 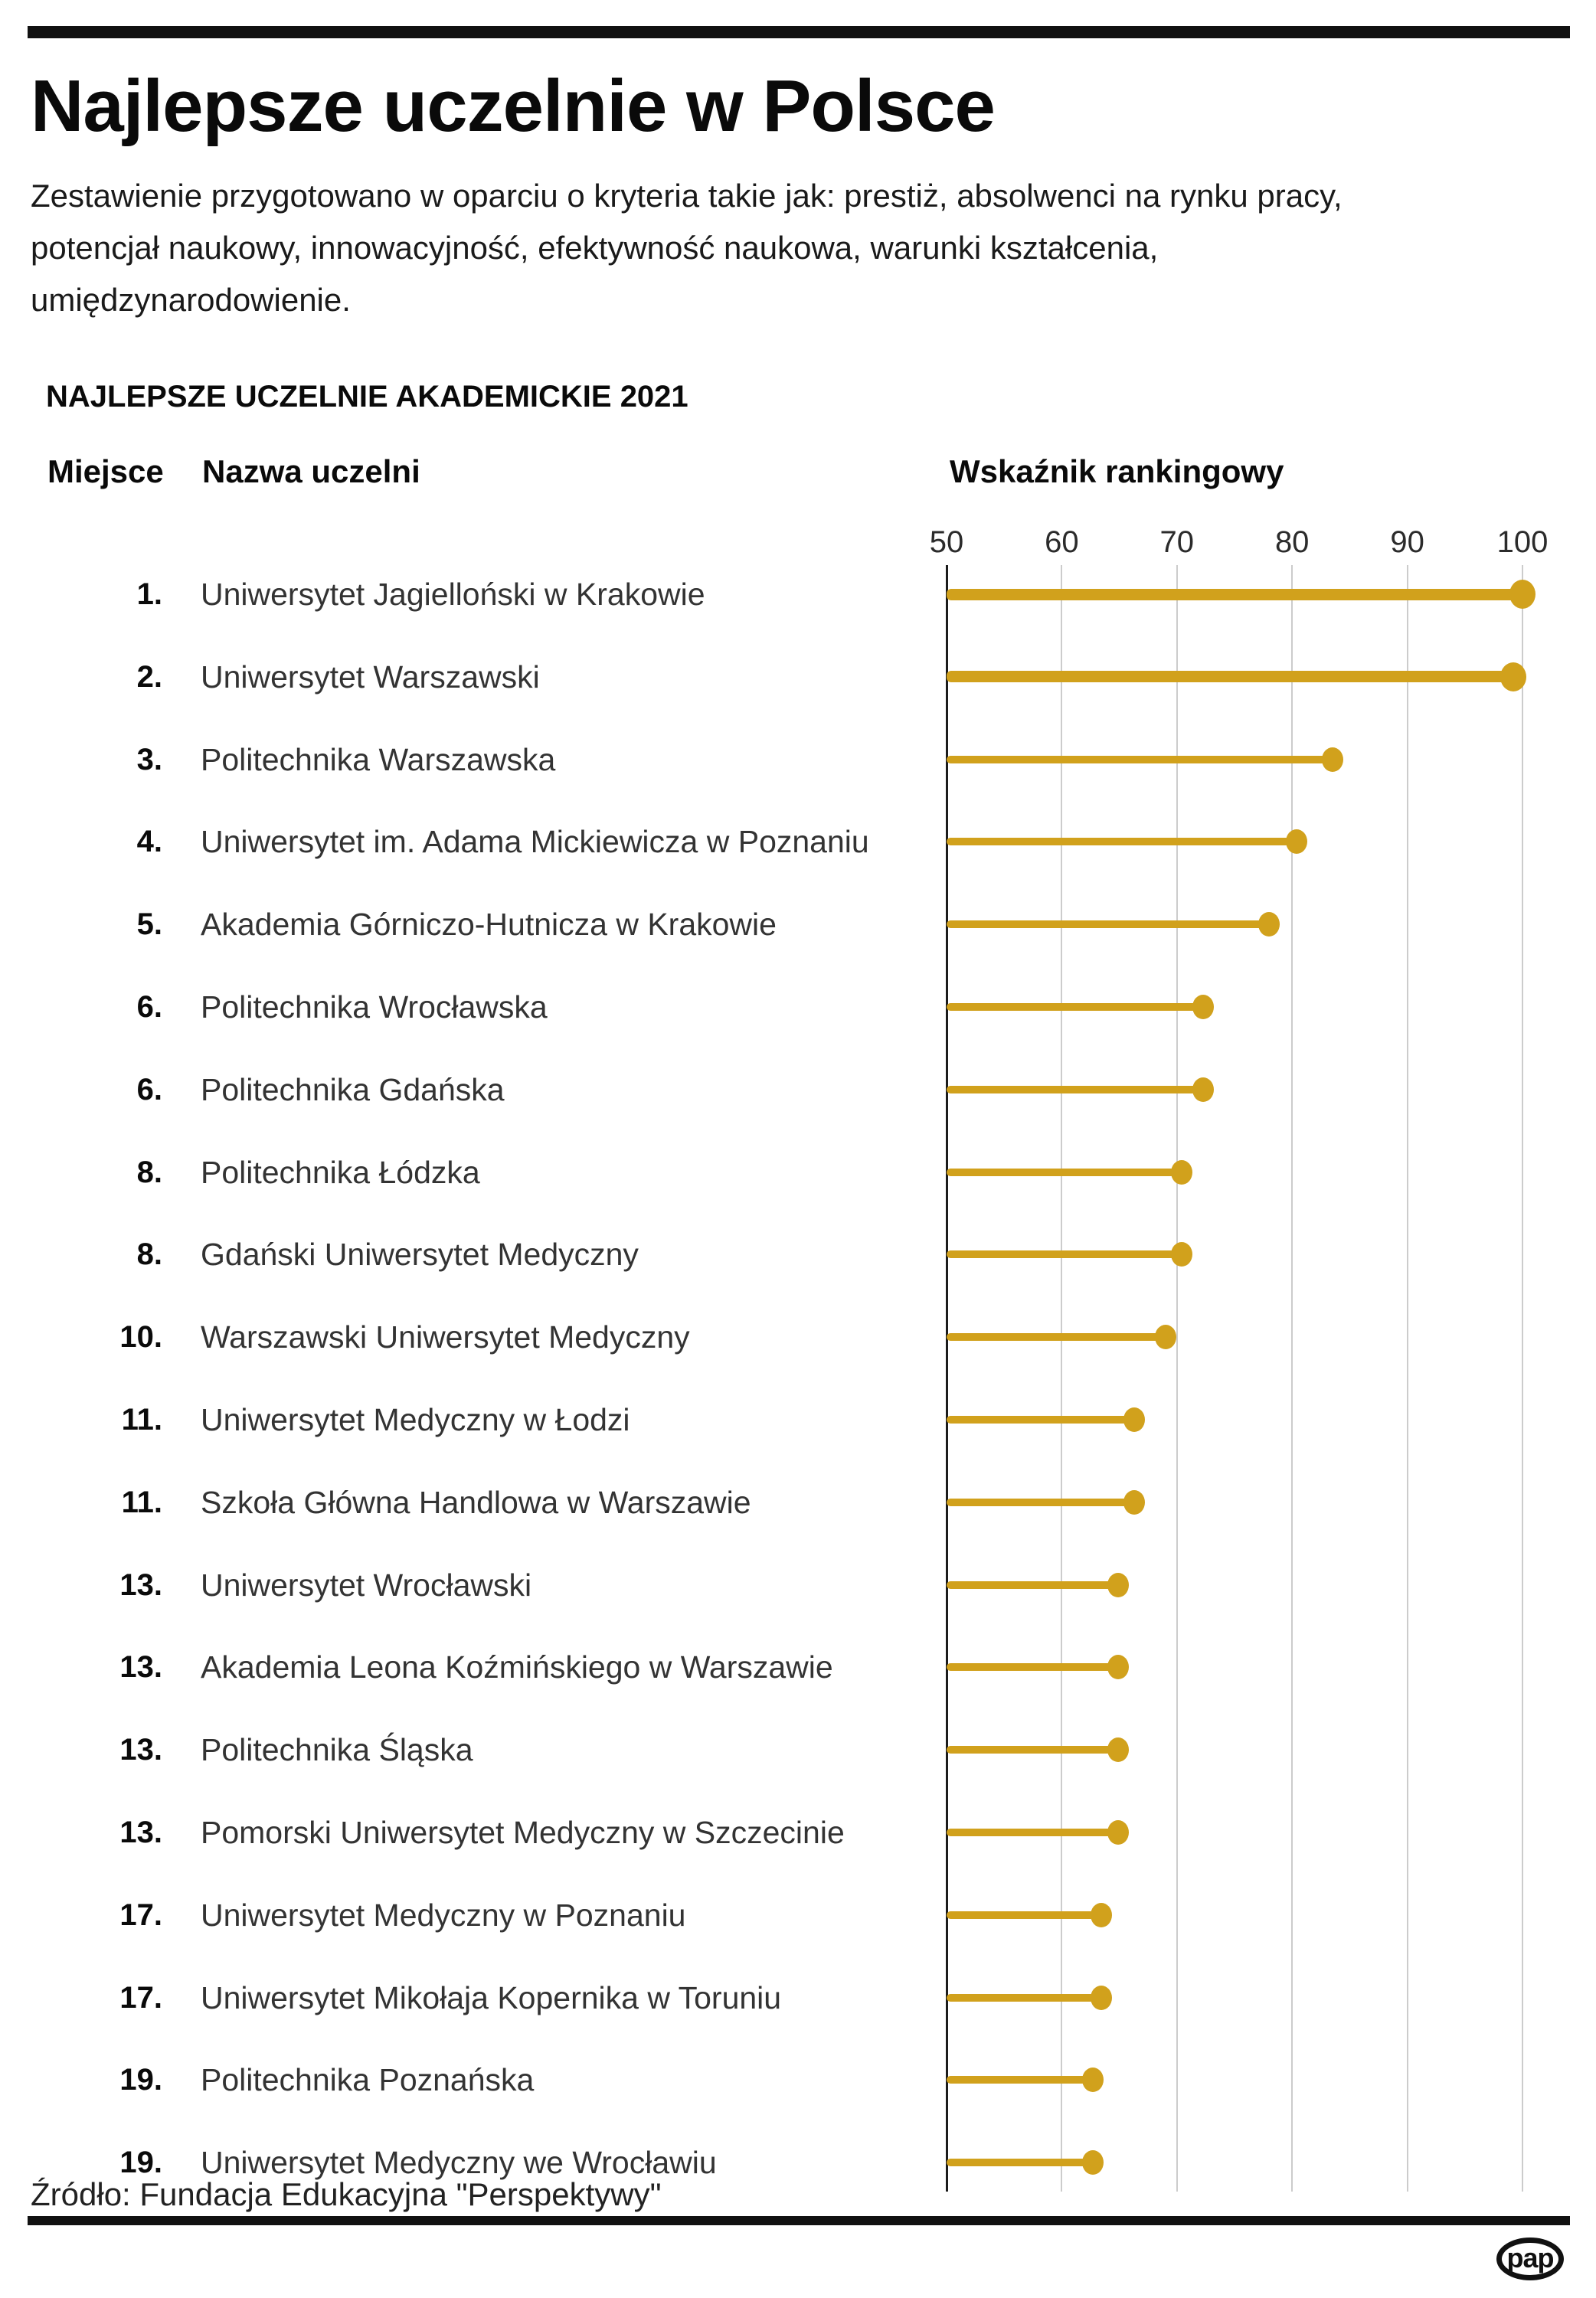 I want to click on x-tick-label-60: 60, so click(x=1062, y=542).